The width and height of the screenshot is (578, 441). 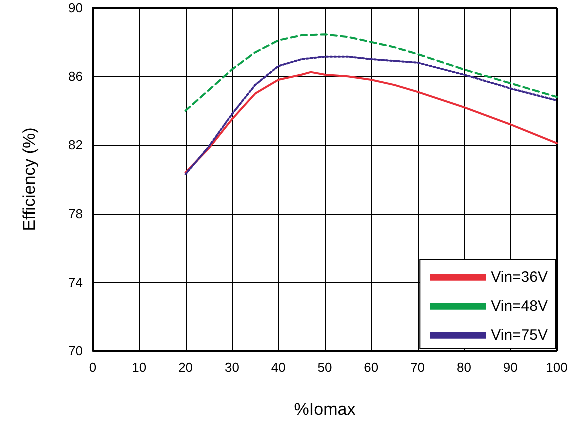 I want to click on line-series, so click(x=371, y=73).